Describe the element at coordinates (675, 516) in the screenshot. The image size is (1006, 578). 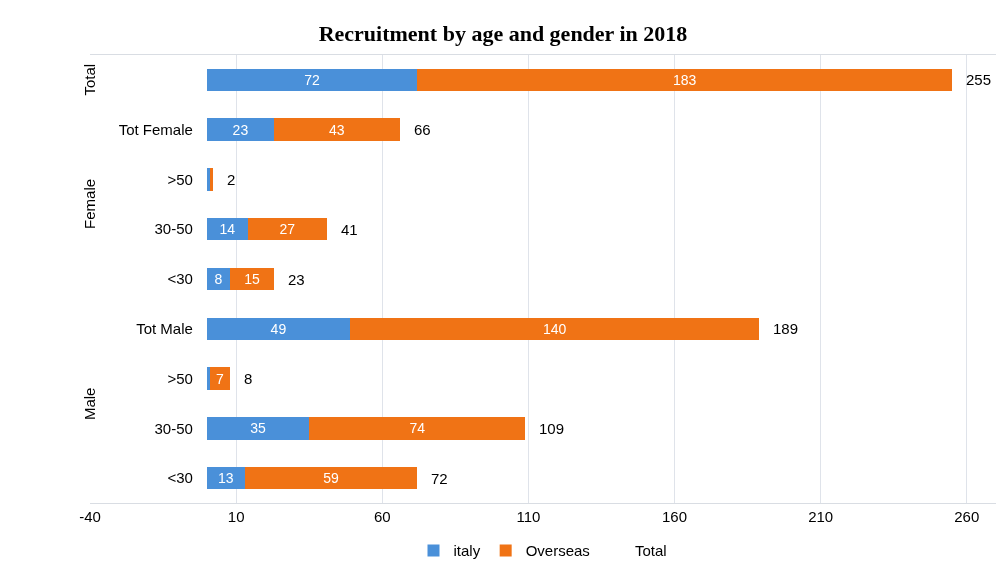
I see `x-tick-label: 160` at that location.